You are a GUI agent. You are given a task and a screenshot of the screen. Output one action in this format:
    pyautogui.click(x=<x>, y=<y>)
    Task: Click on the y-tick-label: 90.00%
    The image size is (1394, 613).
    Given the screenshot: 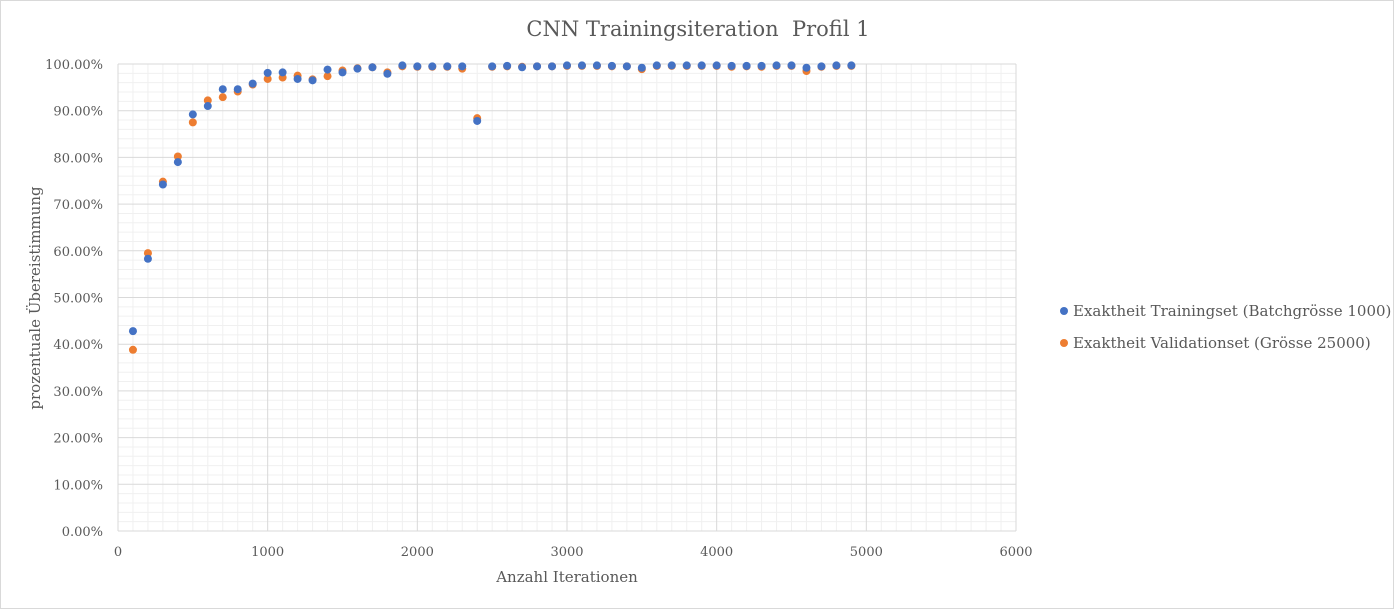 What is the action you would take?
    pyautogui.click(x=78, y=112)
    